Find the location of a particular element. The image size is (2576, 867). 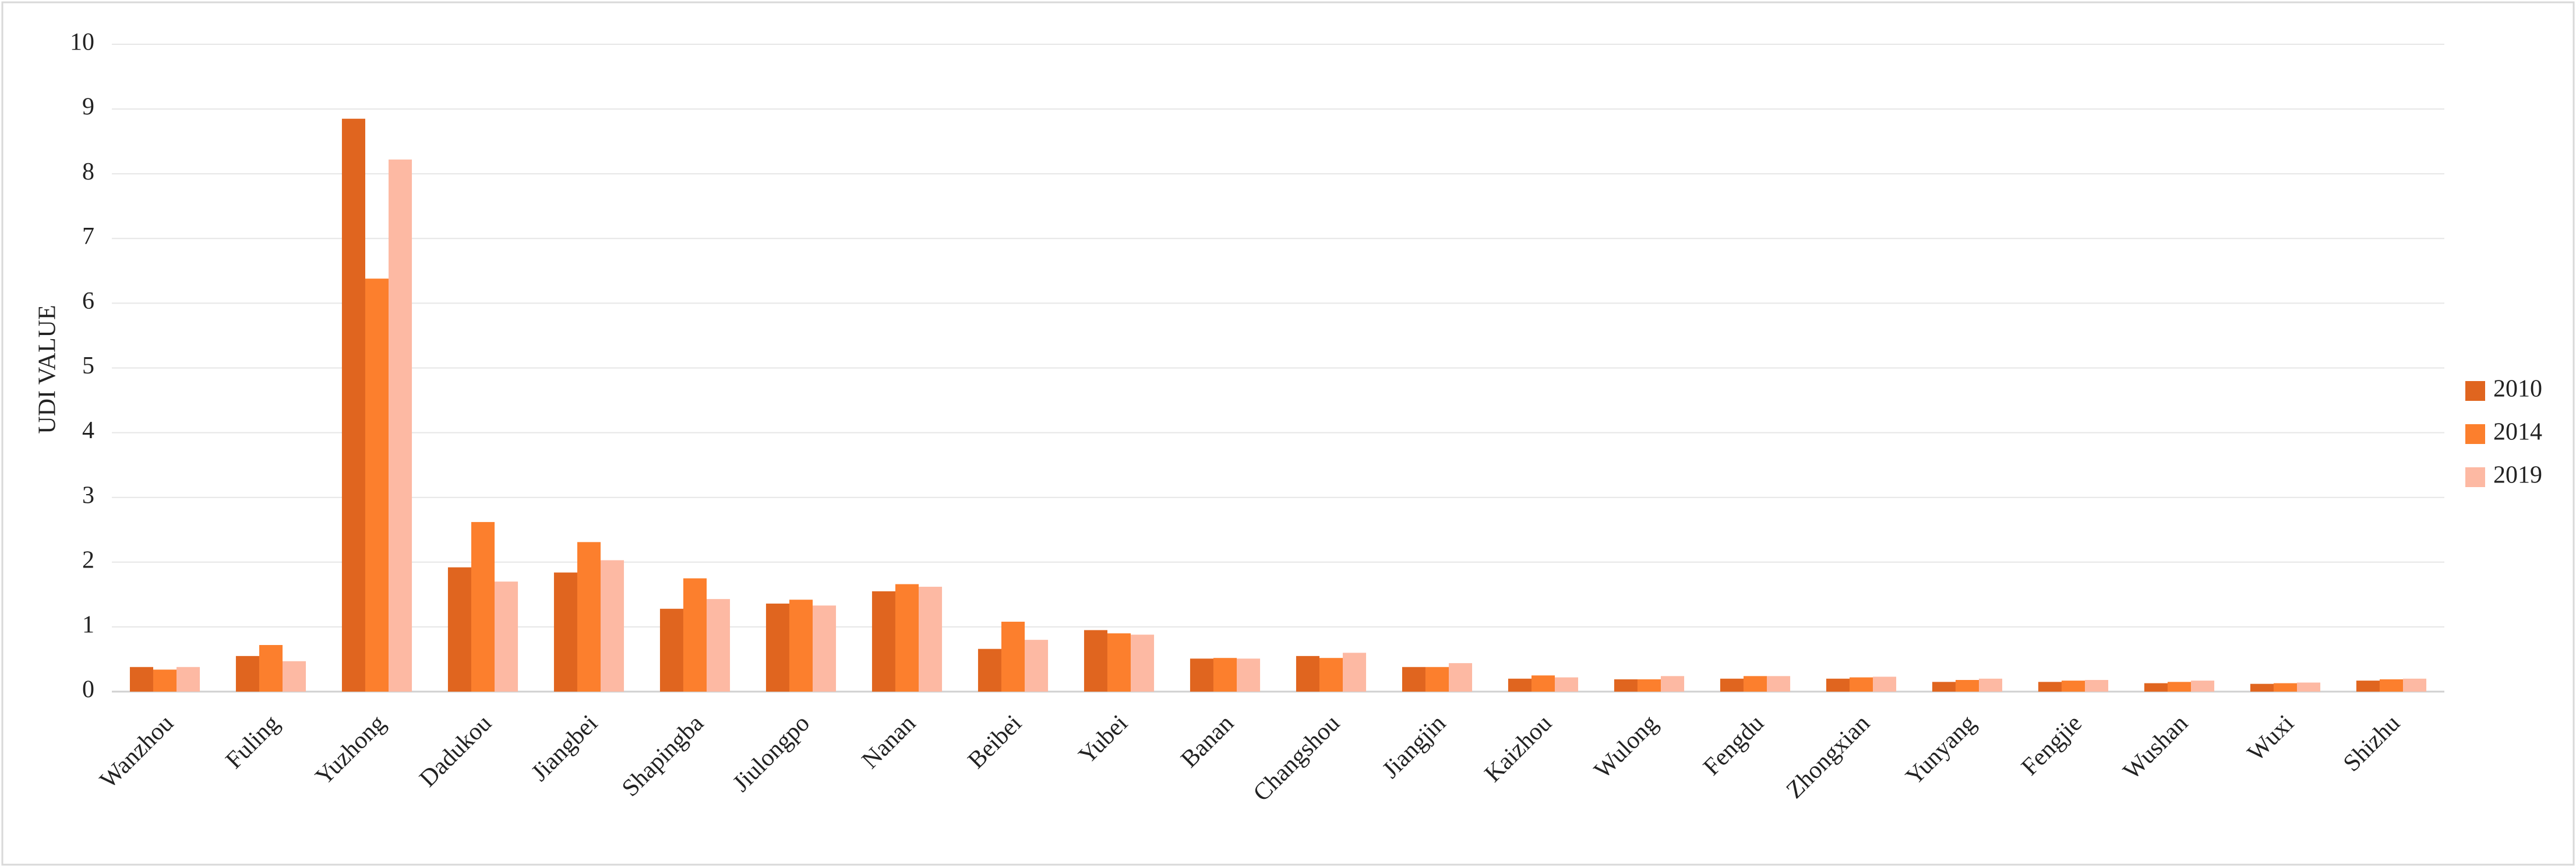

y-axis-label: UDI VALUE is located at coordinates (47, 369).